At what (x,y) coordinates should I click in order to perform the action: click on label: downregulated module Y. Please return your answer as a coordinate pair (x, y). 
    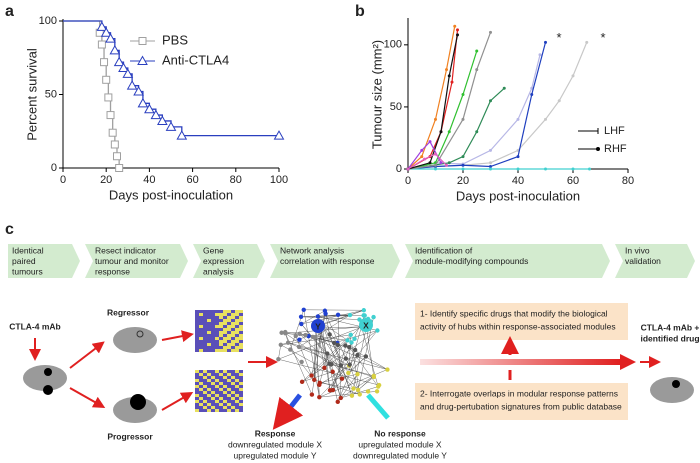
    Looking at the image, I should click on (400, 455).